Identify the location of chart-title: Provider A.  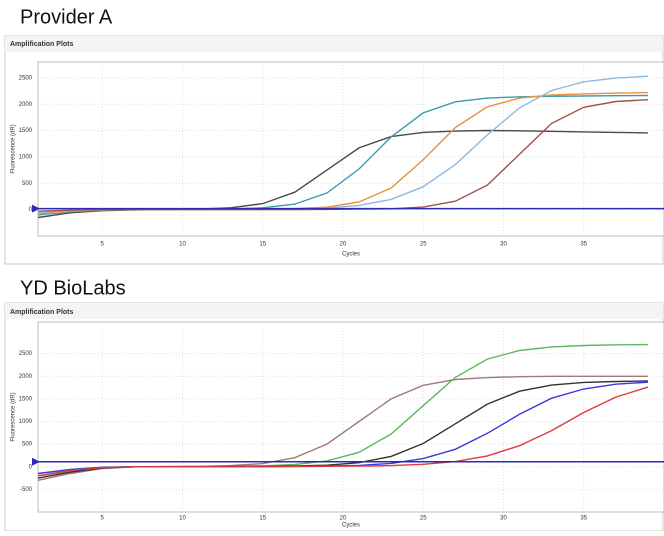
(66, 17).